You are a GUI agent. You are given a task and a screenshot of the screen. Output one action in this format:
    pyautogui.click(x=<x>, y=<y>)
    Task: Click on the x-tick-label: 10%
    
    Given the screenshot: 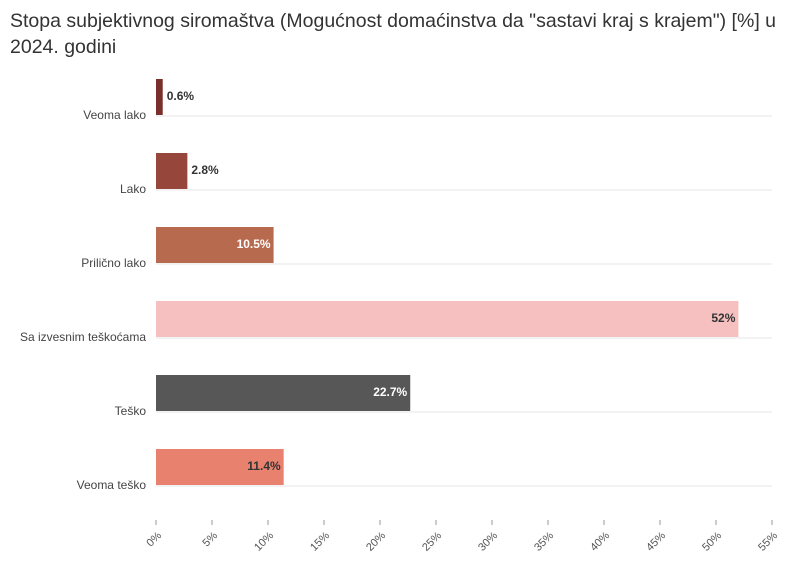 What is the action you would take?
    pyautogui.click(x=264, y=542)
    